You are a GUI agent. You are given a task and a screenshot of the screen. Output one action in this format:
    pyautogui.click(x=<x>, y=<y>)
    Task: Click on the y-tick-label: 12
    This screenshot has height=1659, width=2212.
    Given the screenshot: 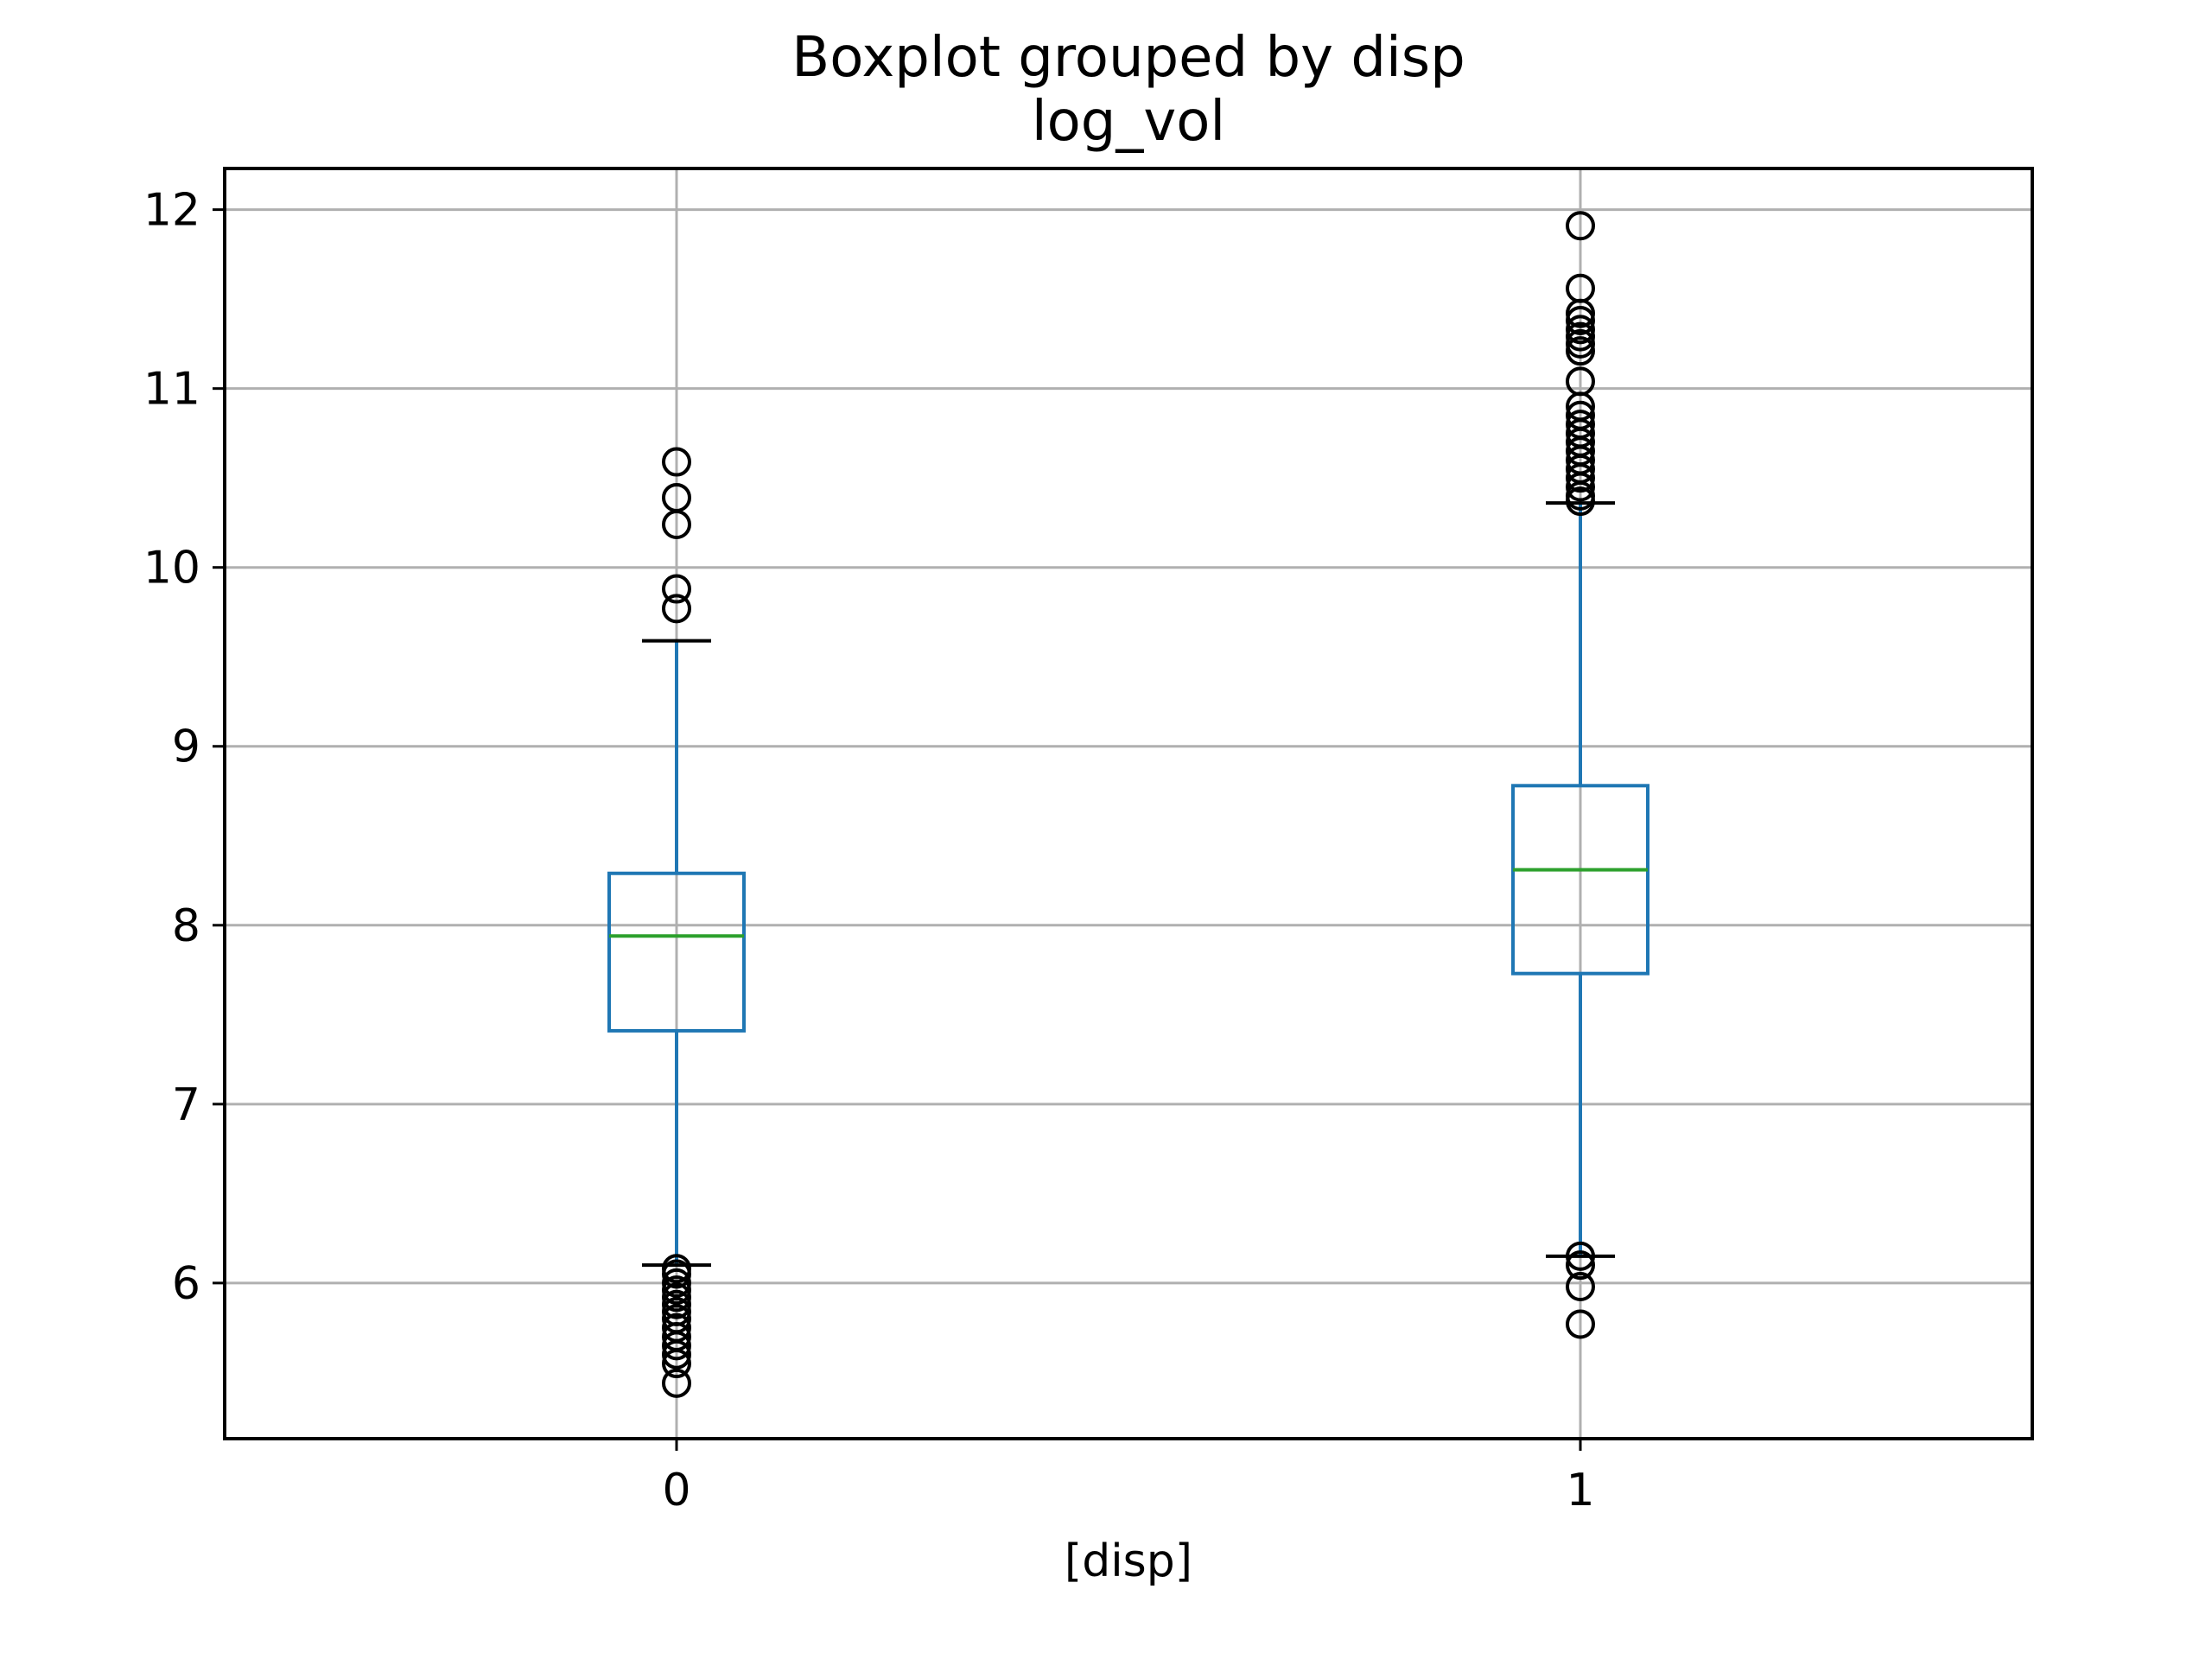 What is the action you would take?
    pyautogui.click(x=171, y=211)
    